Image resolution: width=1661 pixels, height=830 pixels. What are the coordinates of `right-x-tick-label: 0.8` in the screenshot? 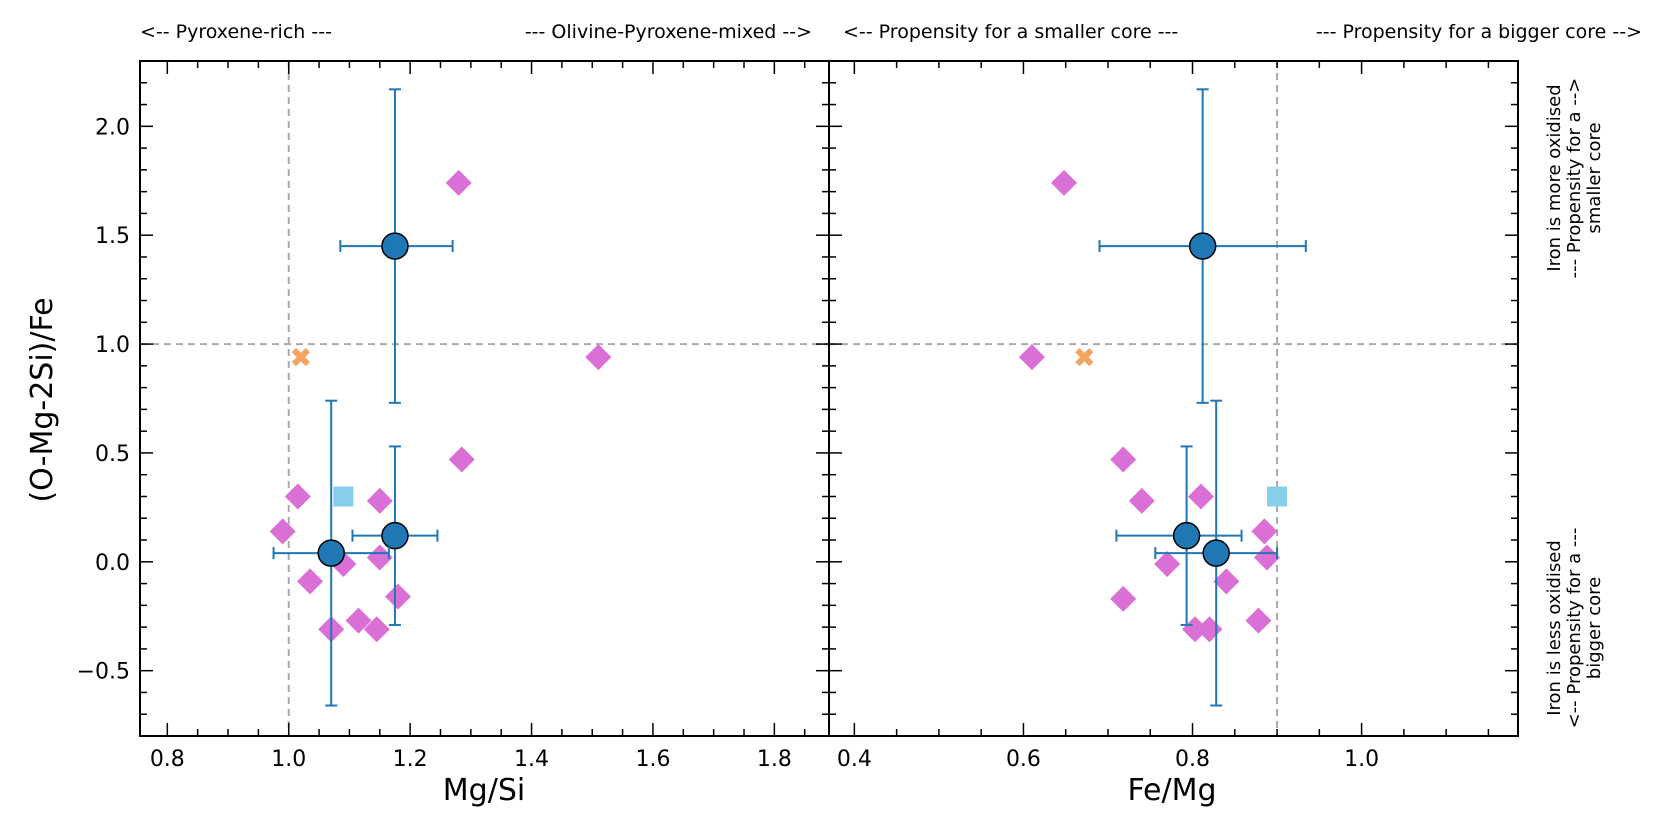 It's located at (1192, 759).